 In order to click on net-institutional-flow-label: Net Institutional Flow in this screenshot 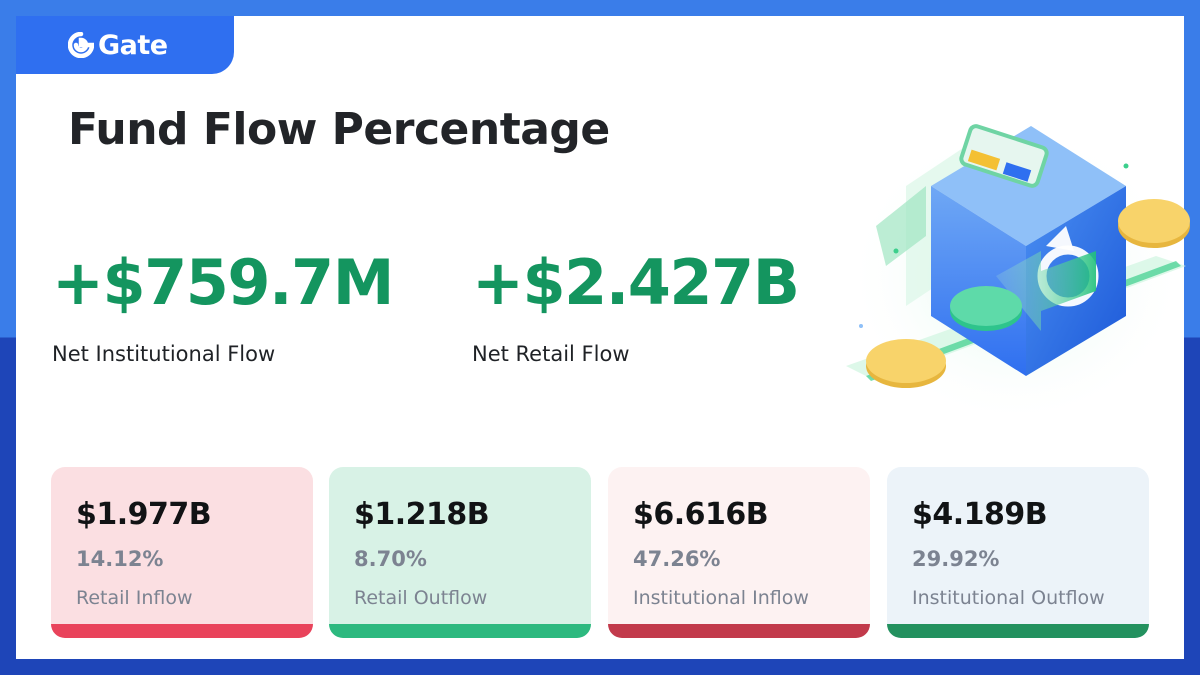, I will do `click(164, 354)`.